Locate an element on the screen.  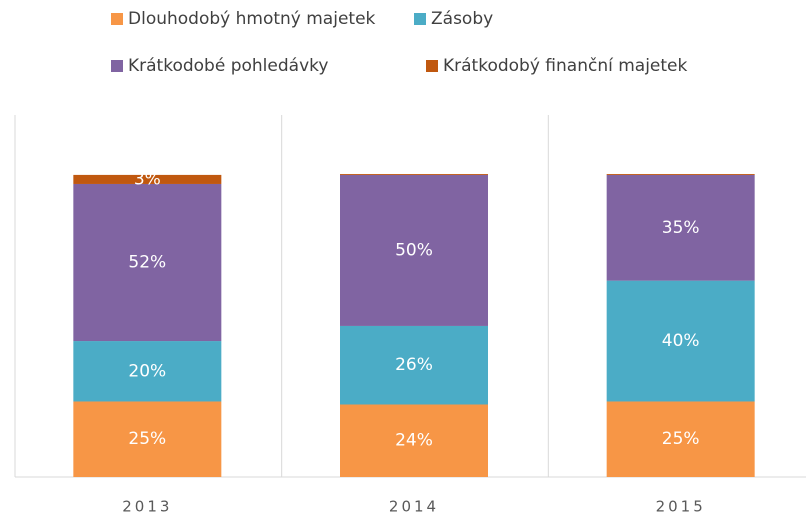
x-tick-label: 2013 is located at coordinates (147, 506).